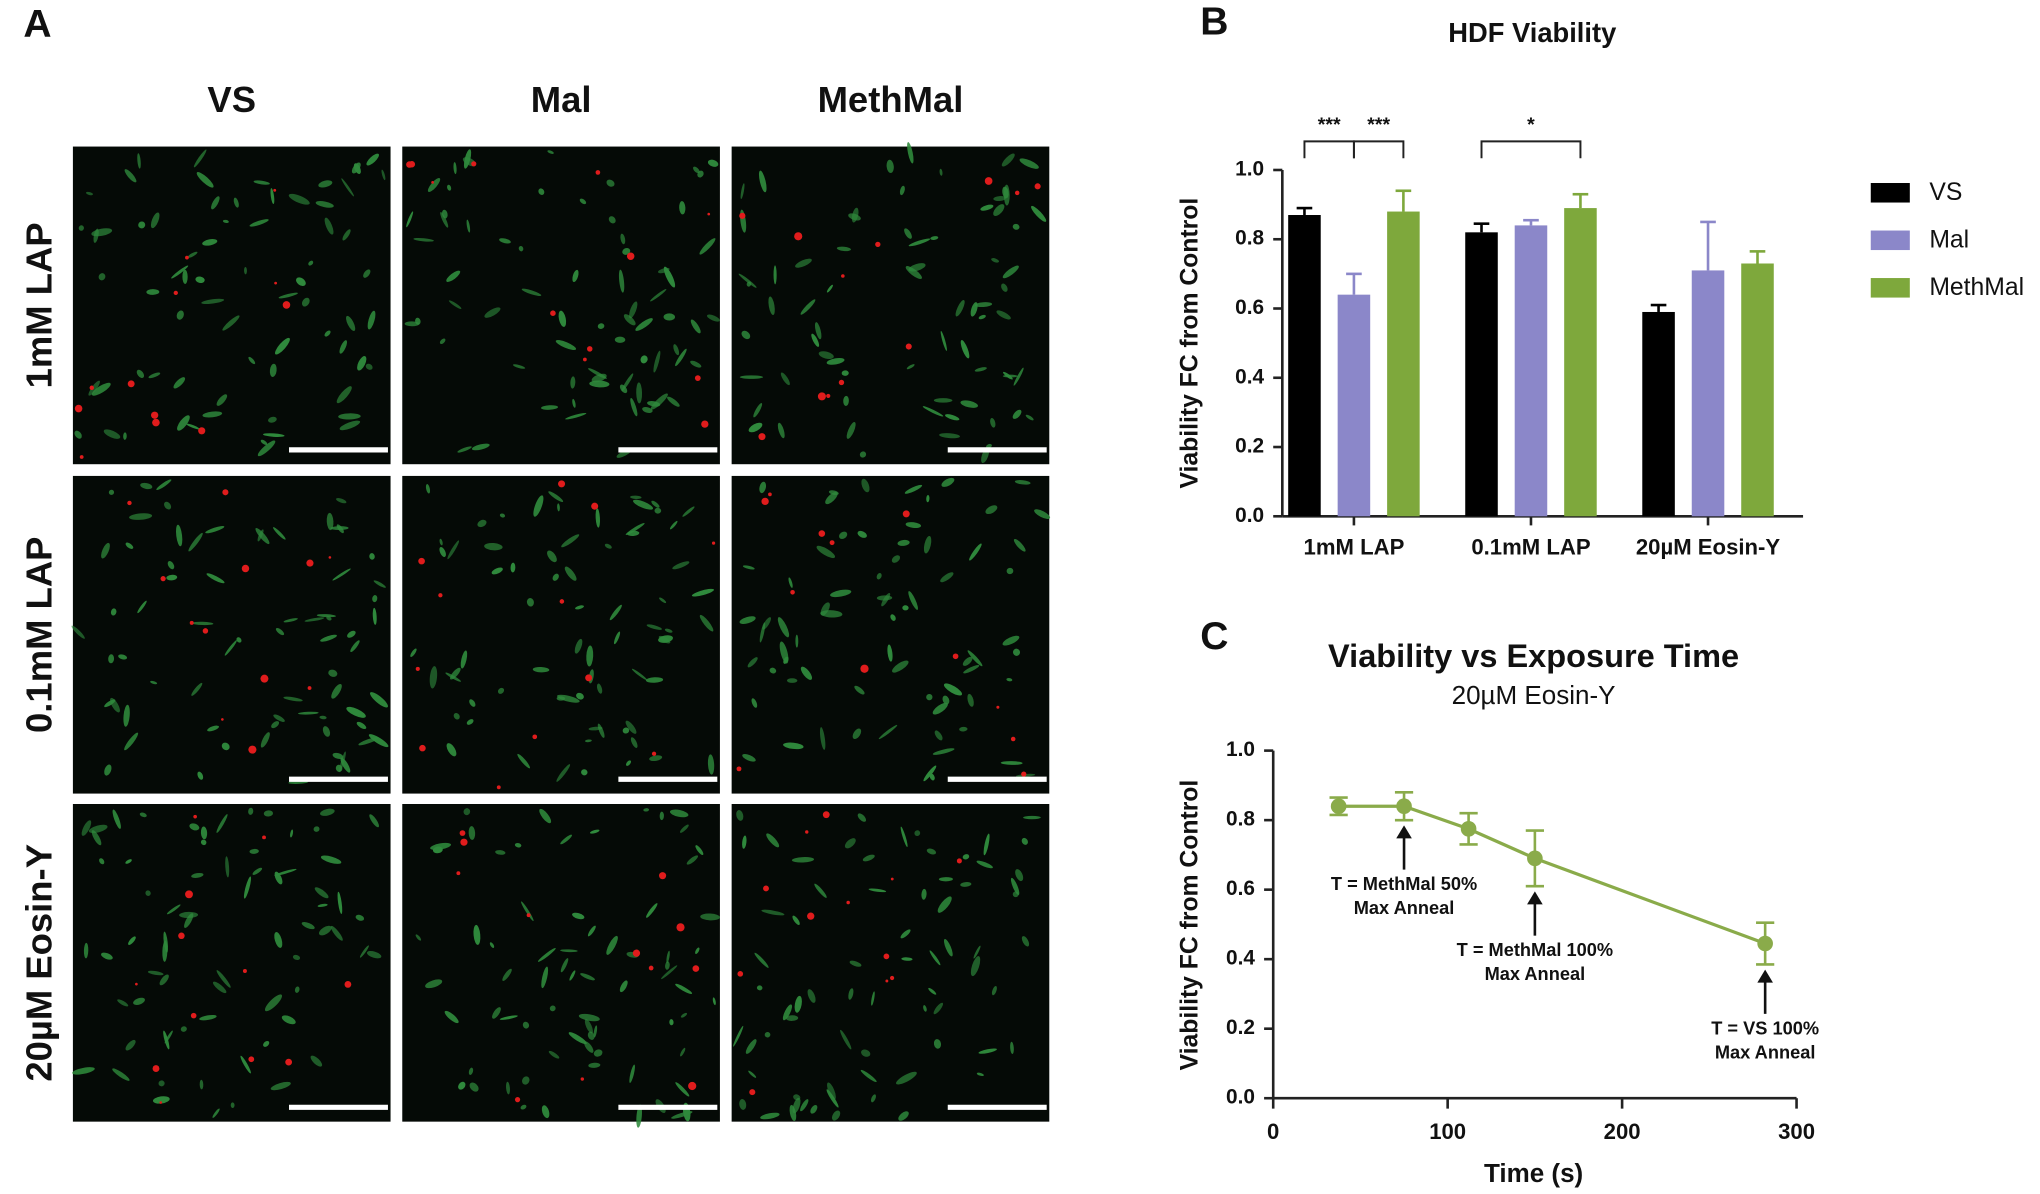 This screenshot has height=1194, width=2040. I want to click on x-tick-label: 0, so click(1273, 1131).